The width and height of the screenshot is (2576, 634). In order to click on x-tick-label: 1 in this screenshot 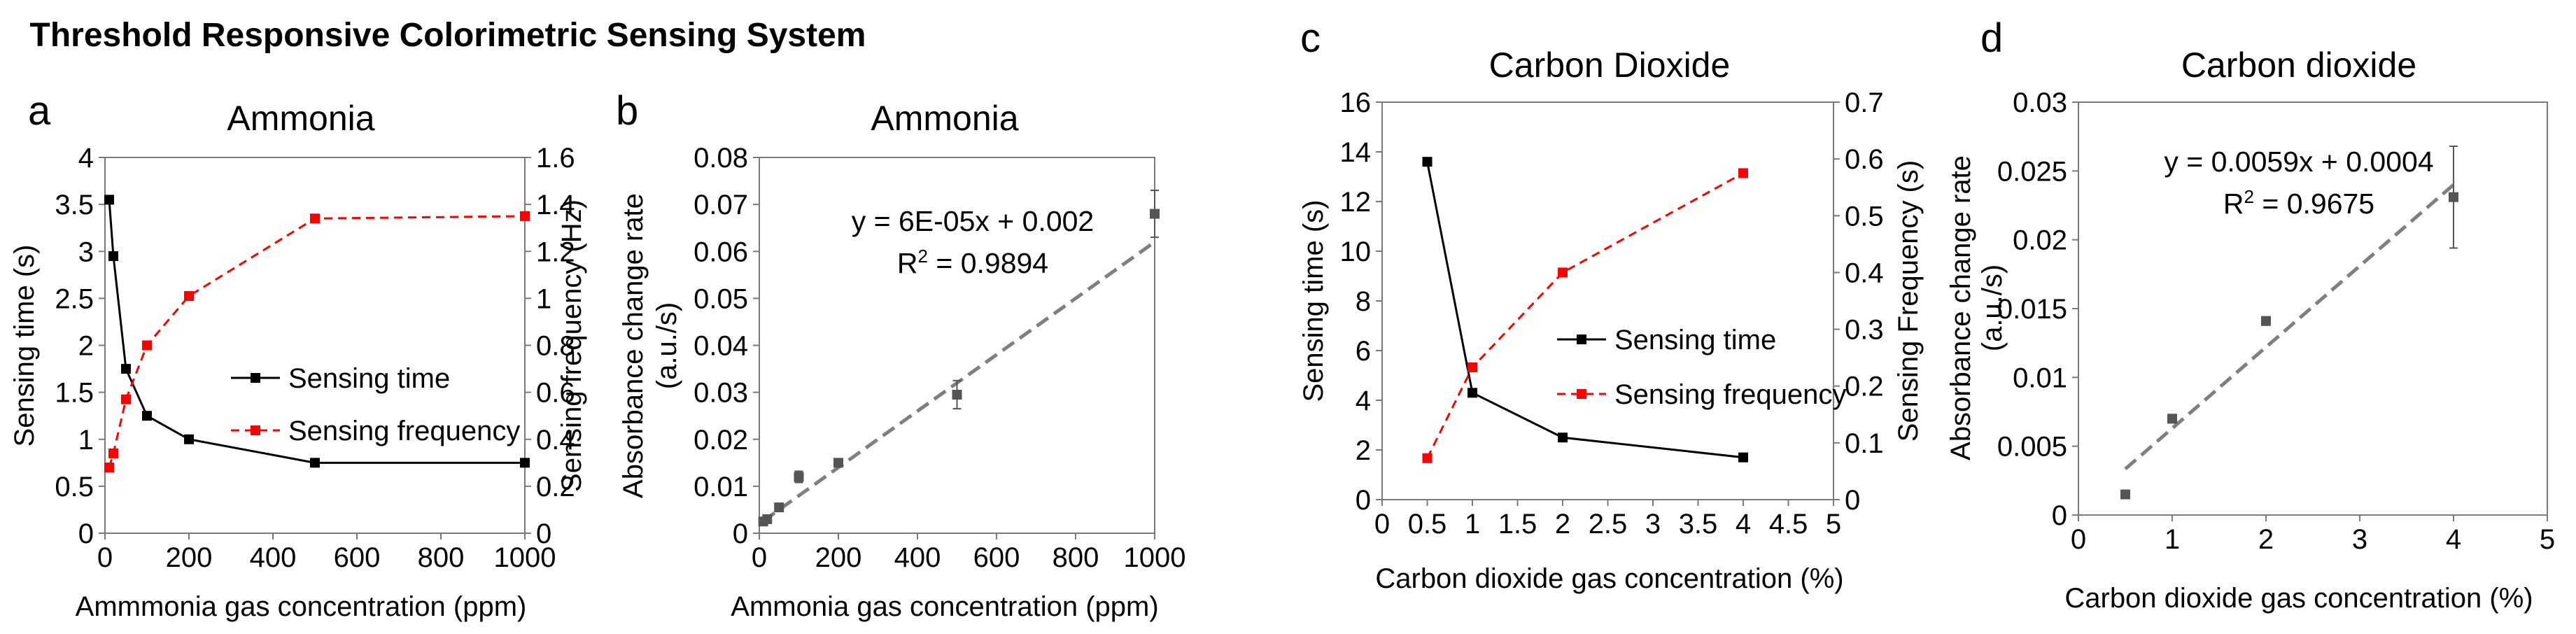, I will do `click(1472, 524)`.